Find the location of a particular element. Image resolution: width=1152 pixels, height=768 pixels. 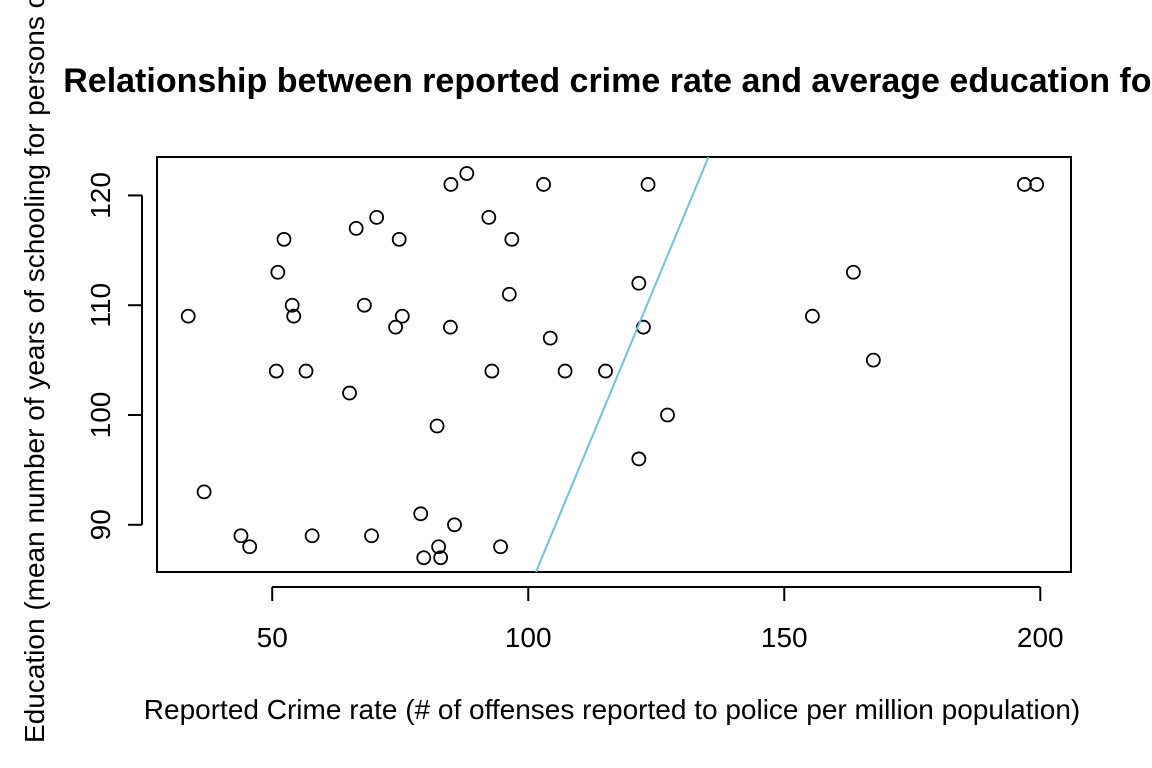

regression-line is located at coordinates (622, 364).